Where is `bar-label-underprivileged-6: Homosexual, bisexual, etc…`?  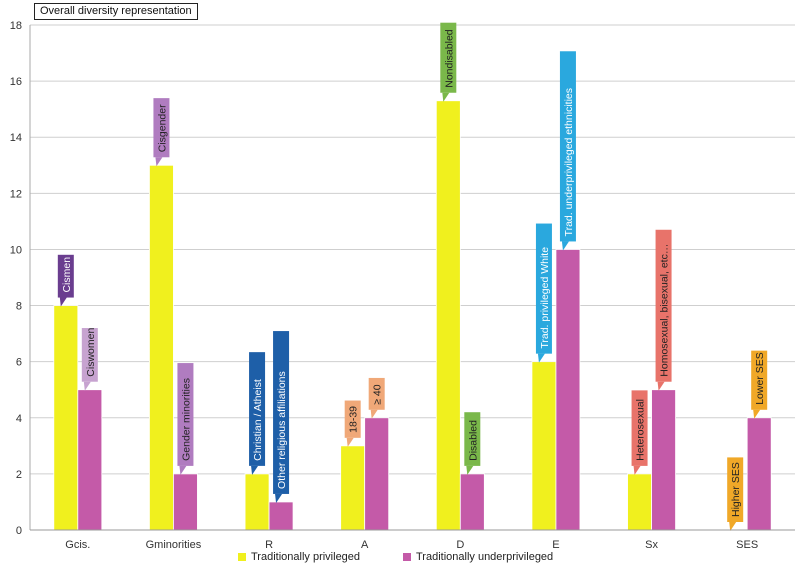 bar-label-underprivileged-6: Homosexual, bisexual, etc… is located at coordinates (663, 310).